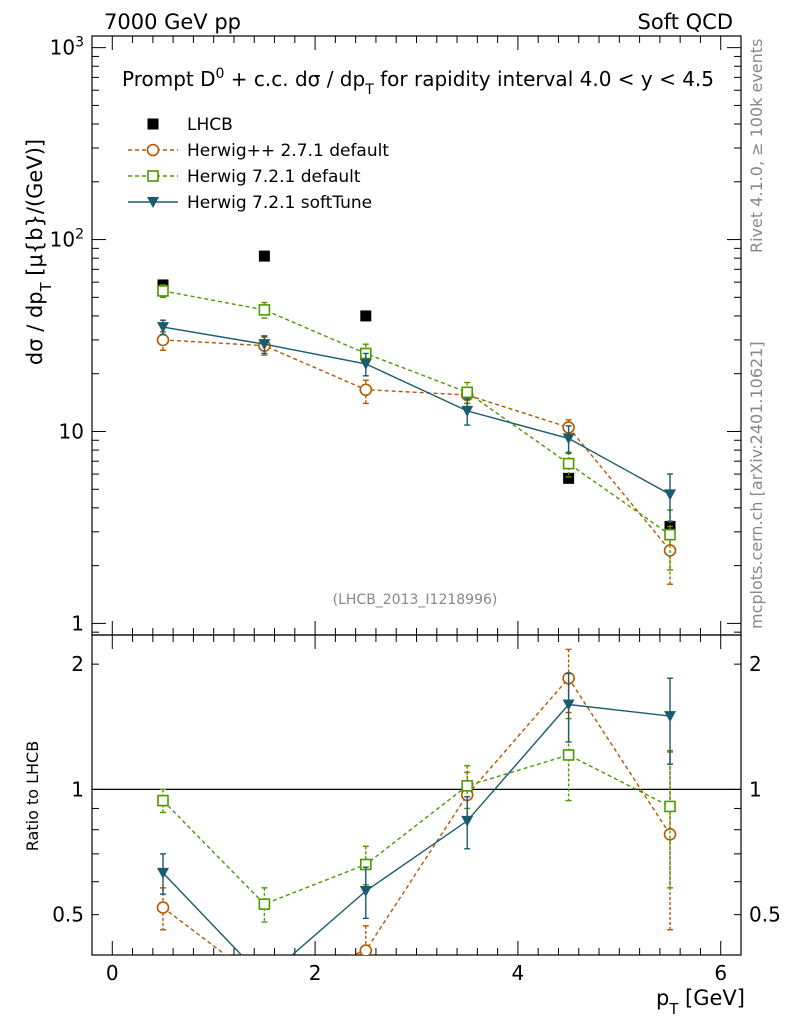 Image resolution: width=786 pixels, height=1024 pixels. I want to click on line-herwigpp, so click(416, 445).